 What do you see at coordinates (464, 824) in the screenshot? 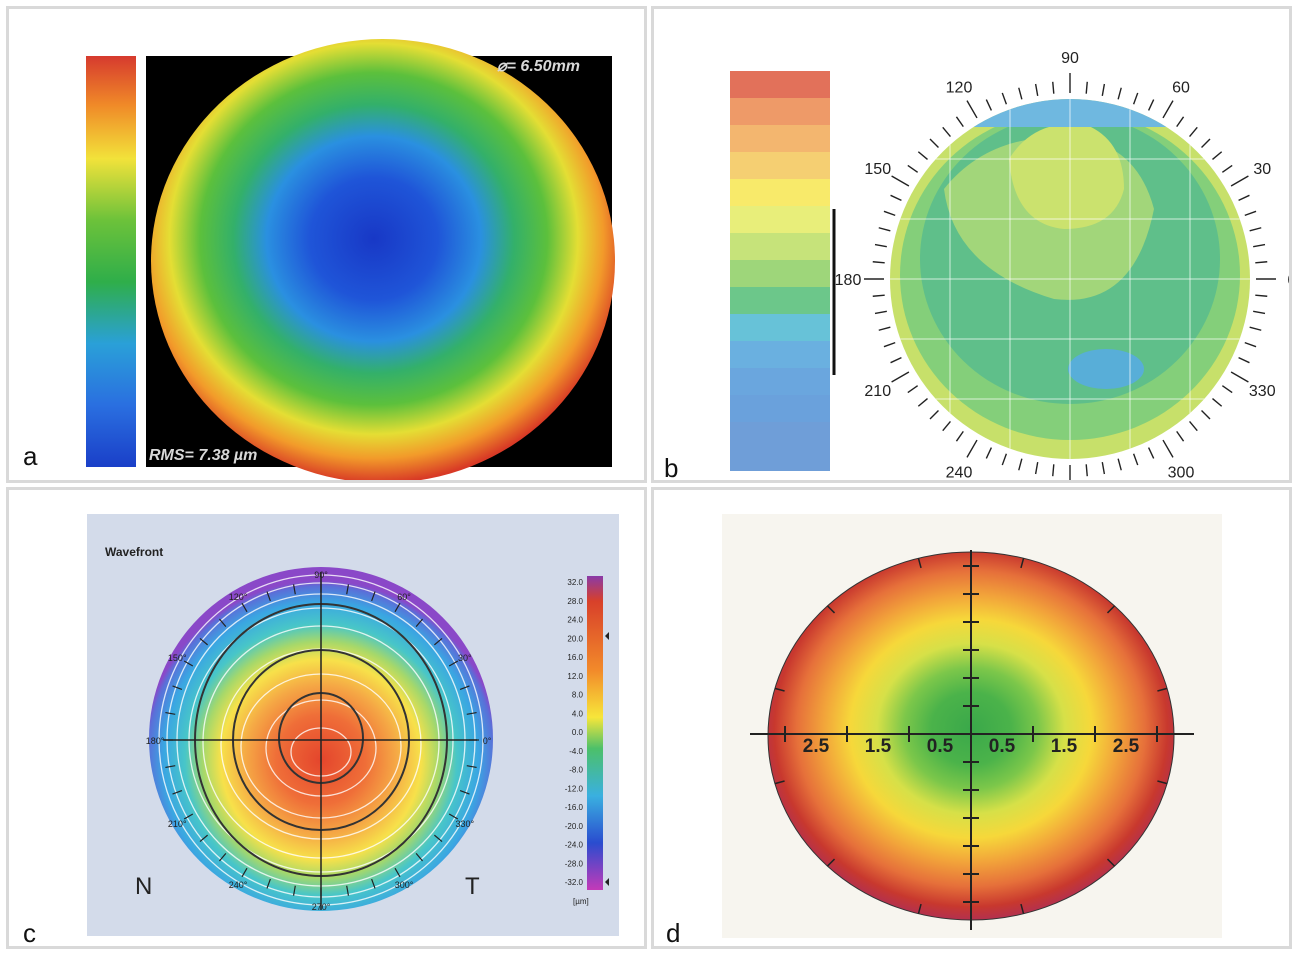
I see `angle-label: 330°` at bounding box center [464, 824].